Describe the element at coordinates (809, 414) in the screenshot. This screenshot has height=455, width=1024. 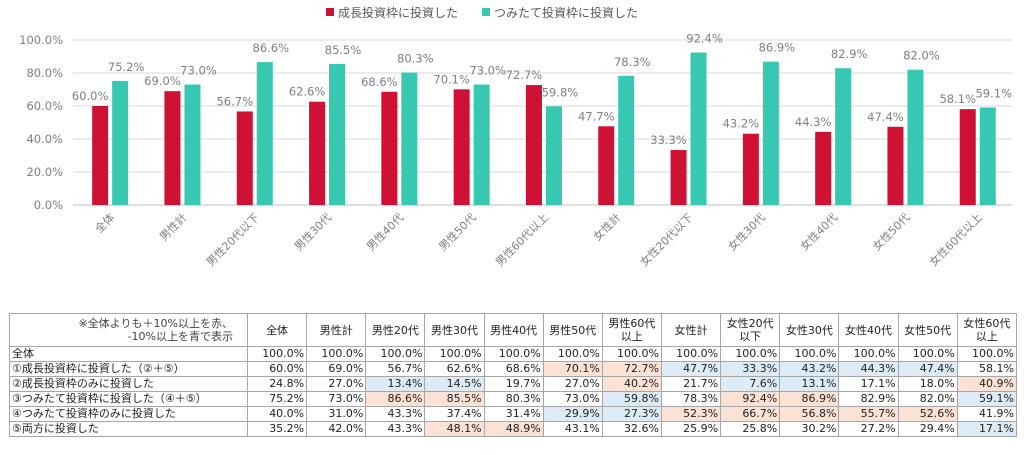
I see `table-cell: 56.8%` at that location.